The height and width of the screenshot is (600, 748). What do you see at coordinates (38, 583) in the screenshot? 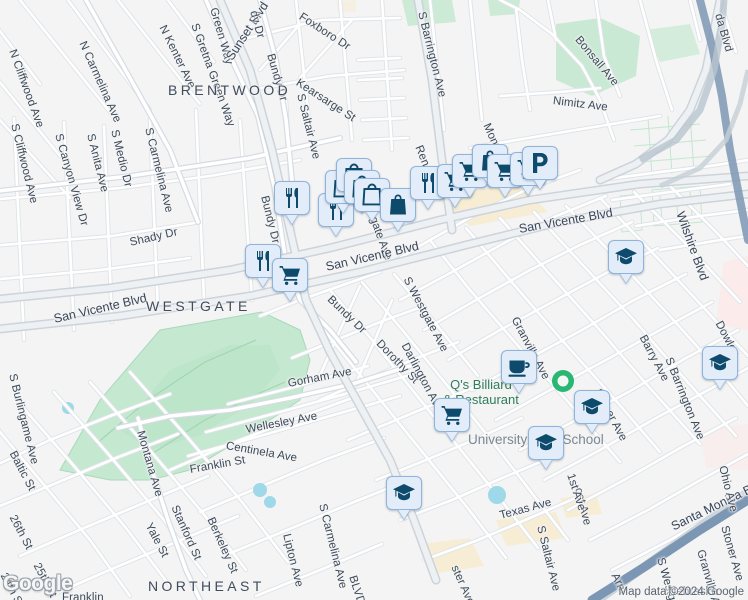
I see `google-logo: Google` at bounding box center [38, 583].